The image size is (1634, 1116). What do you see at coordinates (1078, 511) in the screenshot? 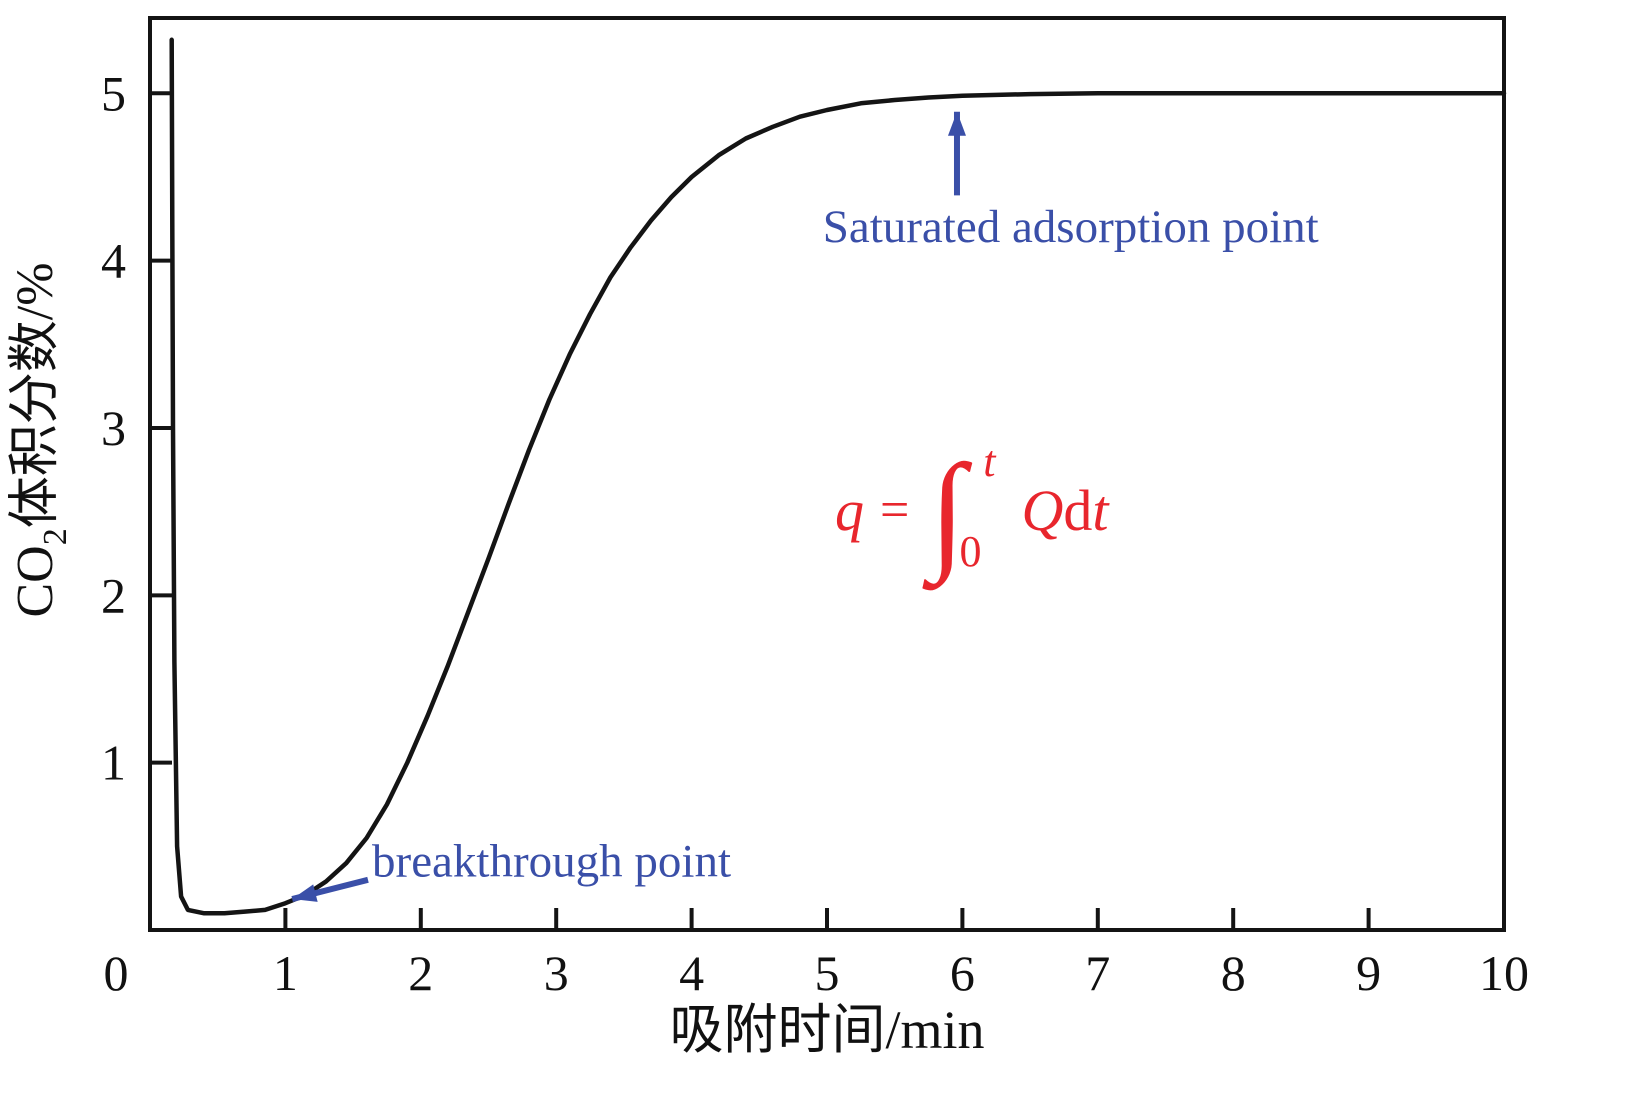
I see `formula-d: d` at bounding box center [1078, 511].